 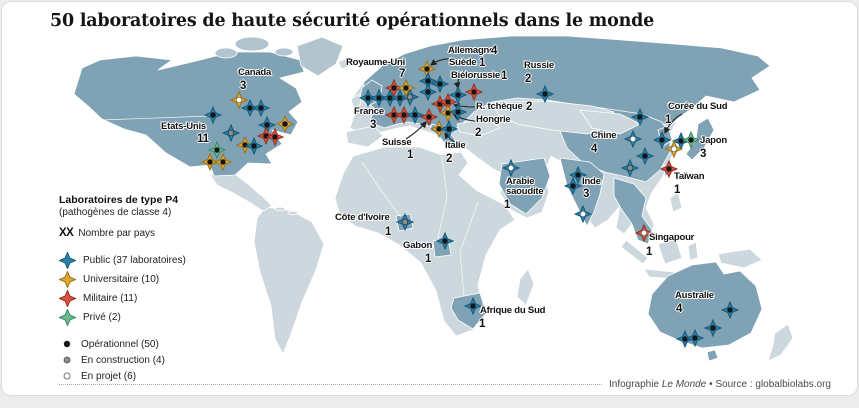 I want to click on island-philippines, so click(x=676, y=202).